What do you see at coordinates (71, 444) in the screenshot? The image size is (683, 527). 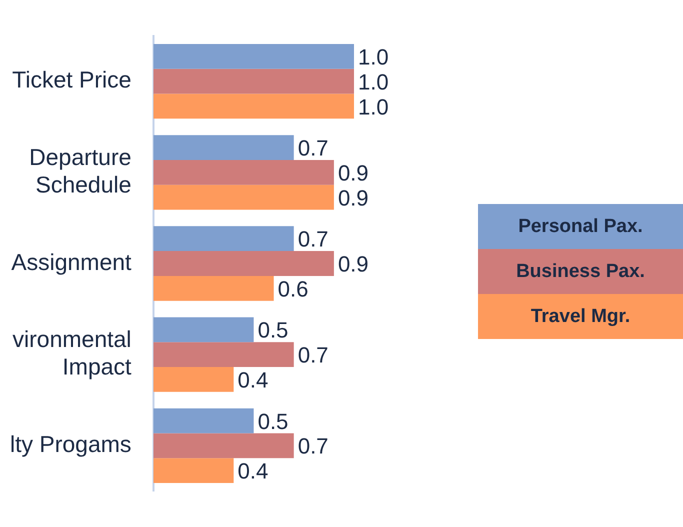 I see `y-tick-label: lty Progams` at bounding box center [71, 444].